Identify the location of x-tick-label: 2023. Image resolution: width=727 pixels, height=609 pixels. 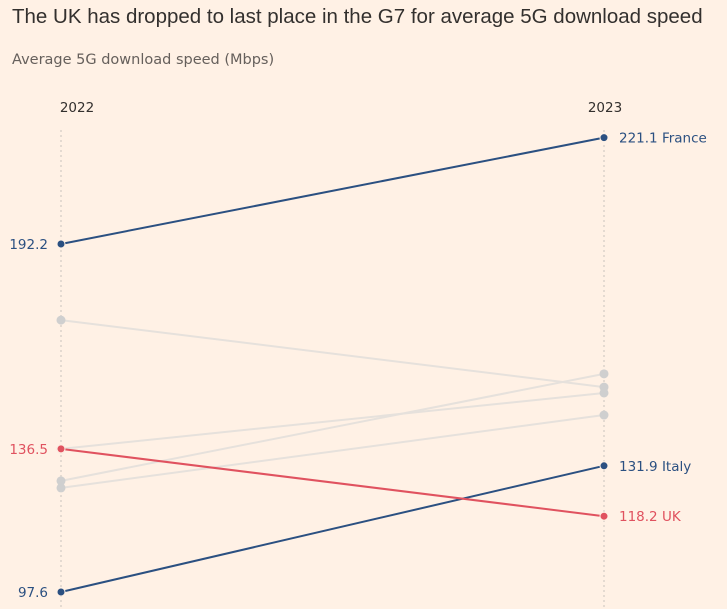
(605, 108).